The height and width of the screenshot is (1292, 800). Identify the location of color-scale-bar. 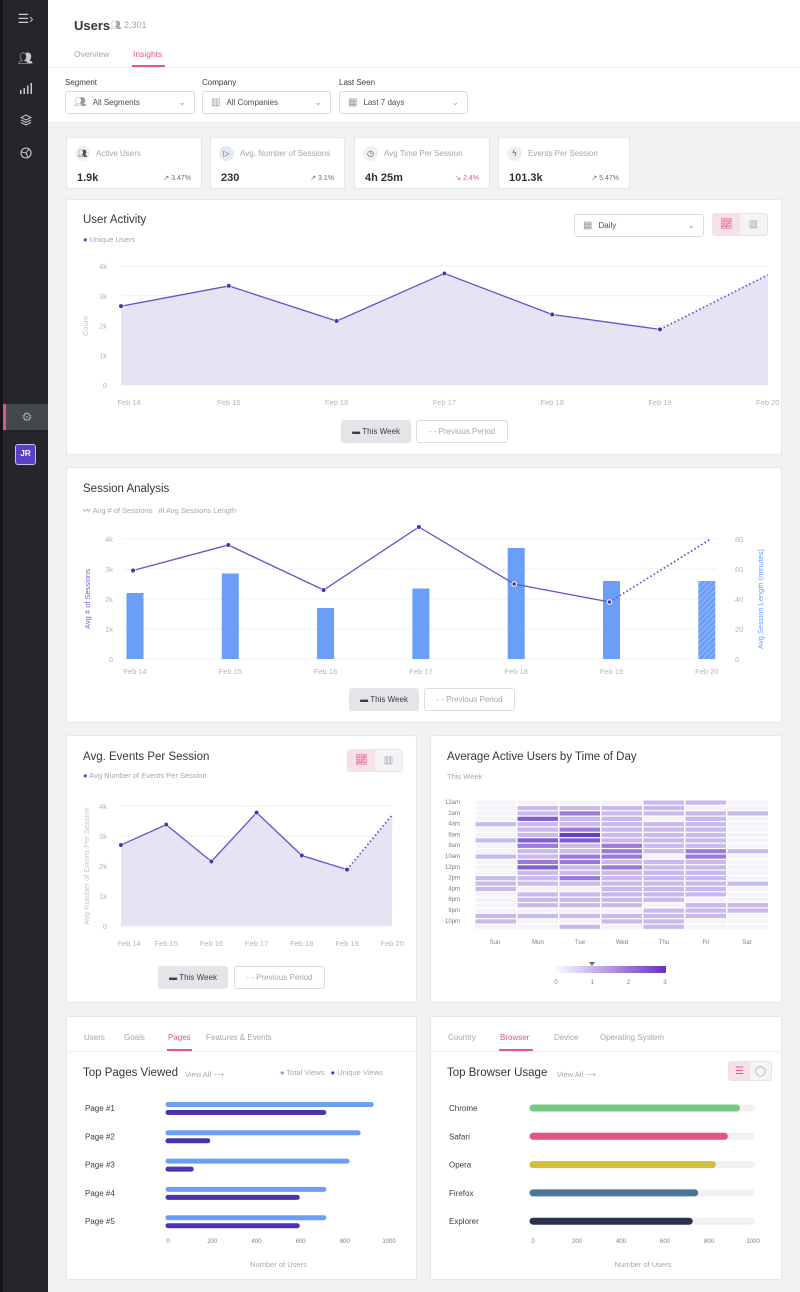
(609, 969).